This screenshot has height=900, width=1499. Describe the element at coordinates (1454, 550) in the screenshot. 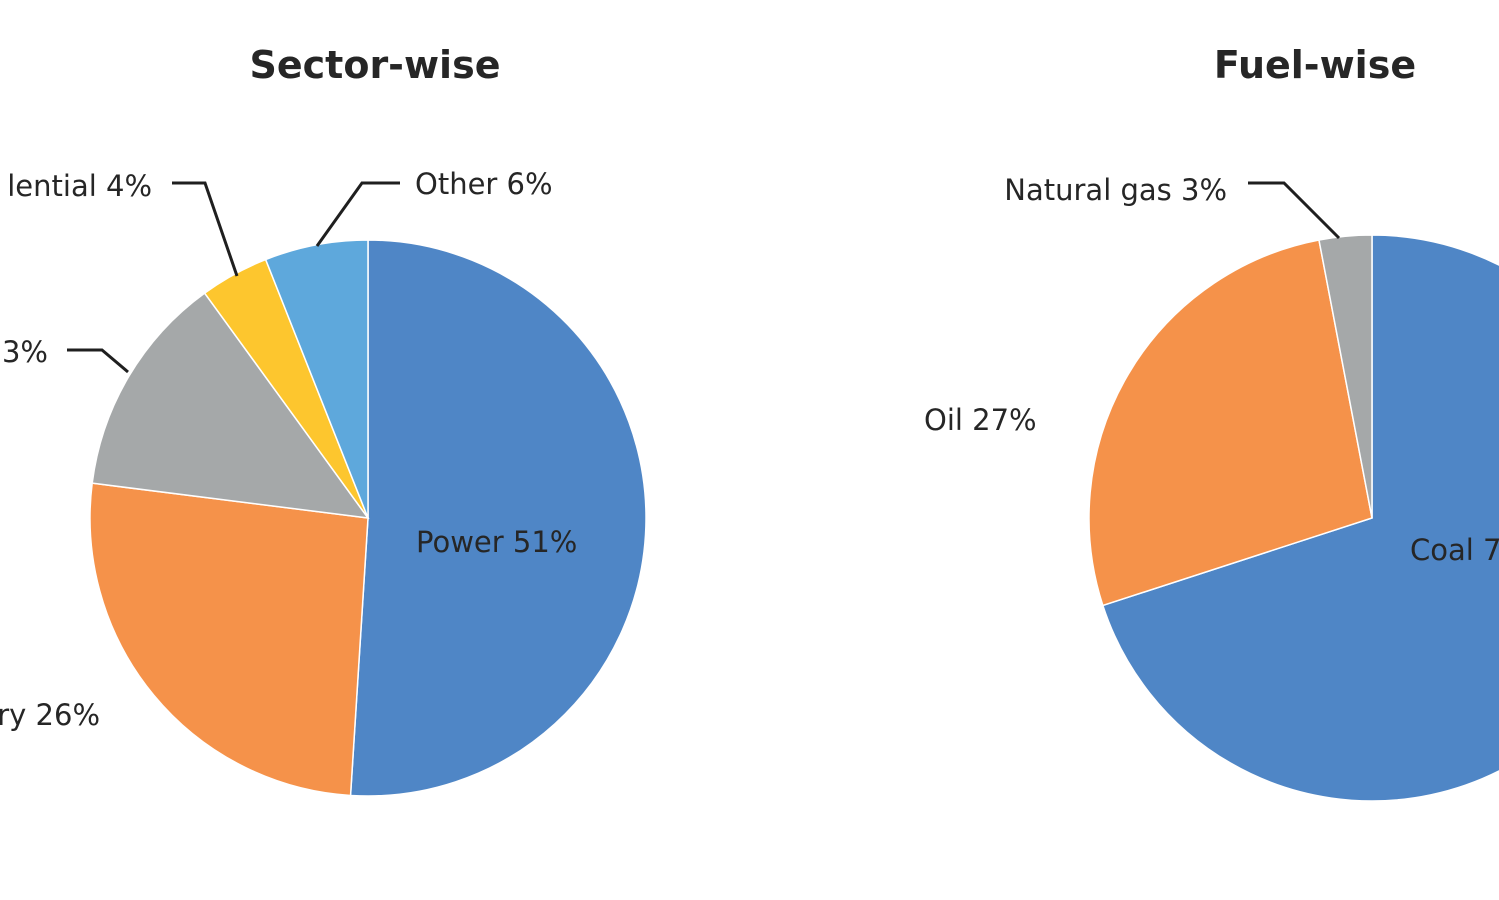

I see `coal-label: Coal 7` at that location.